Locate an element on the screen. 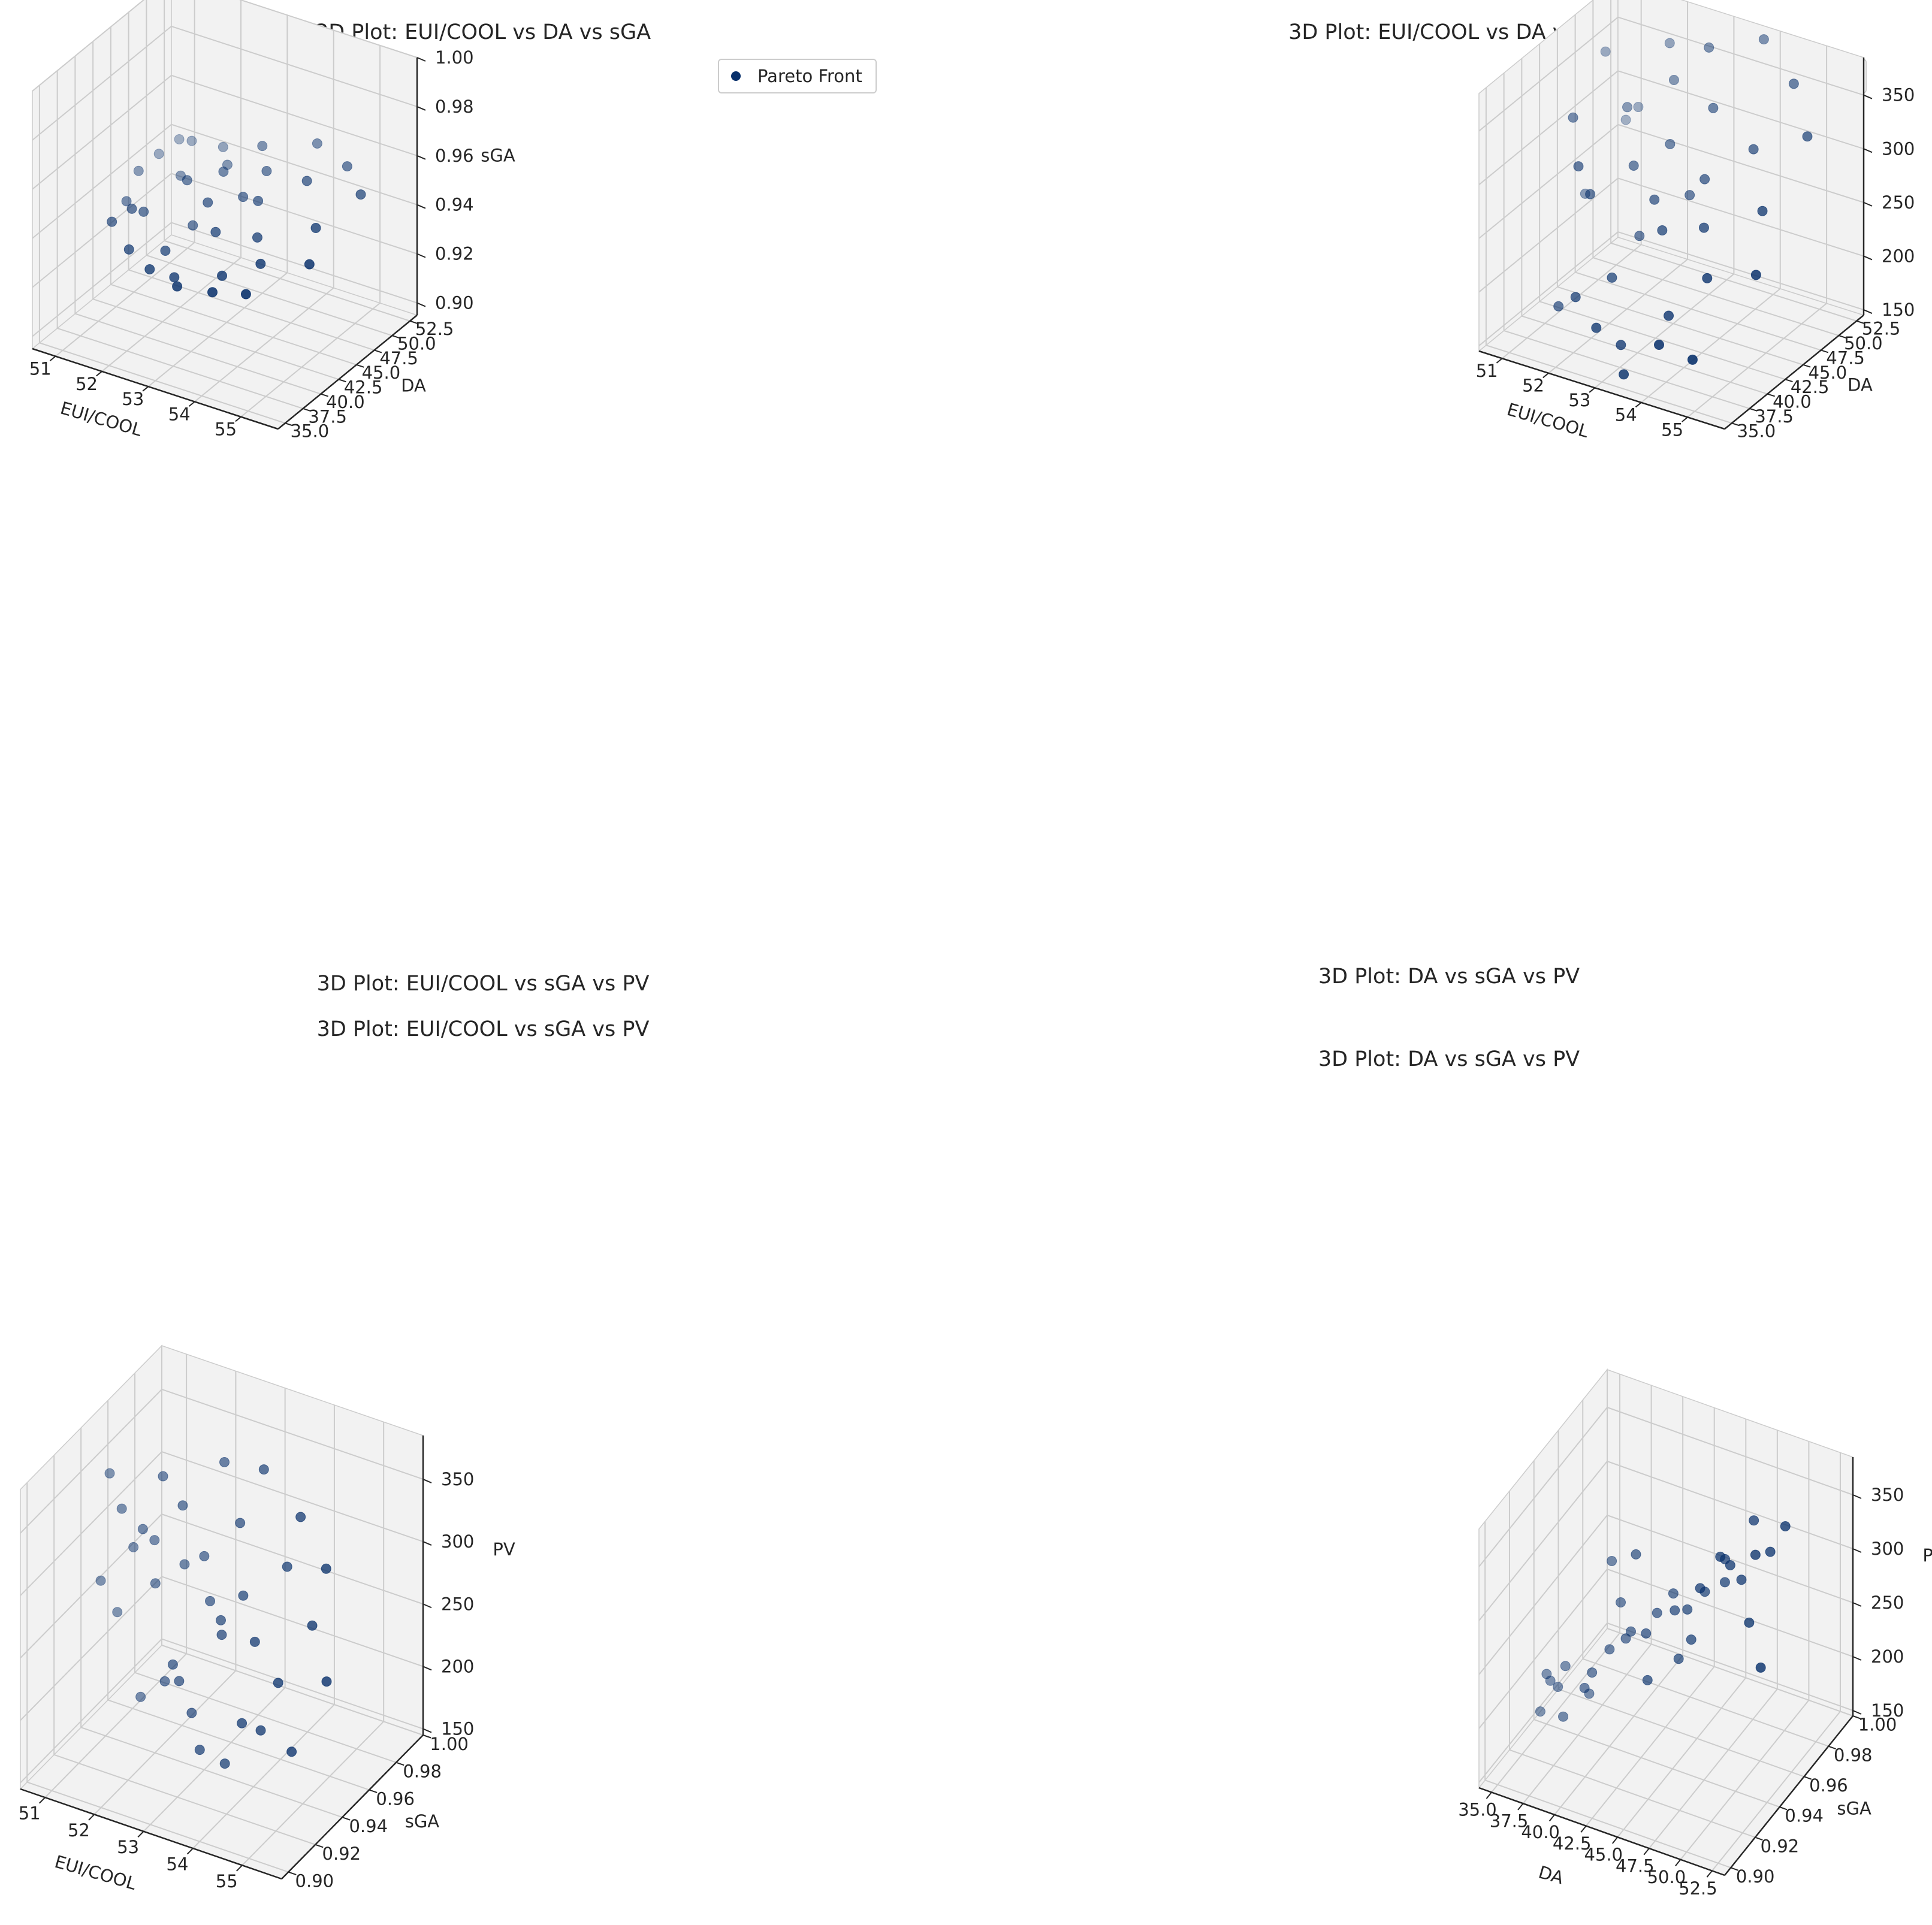 The image size is (1932, 1925). x-tick-label: 55 is located at coordinates (226, 430).